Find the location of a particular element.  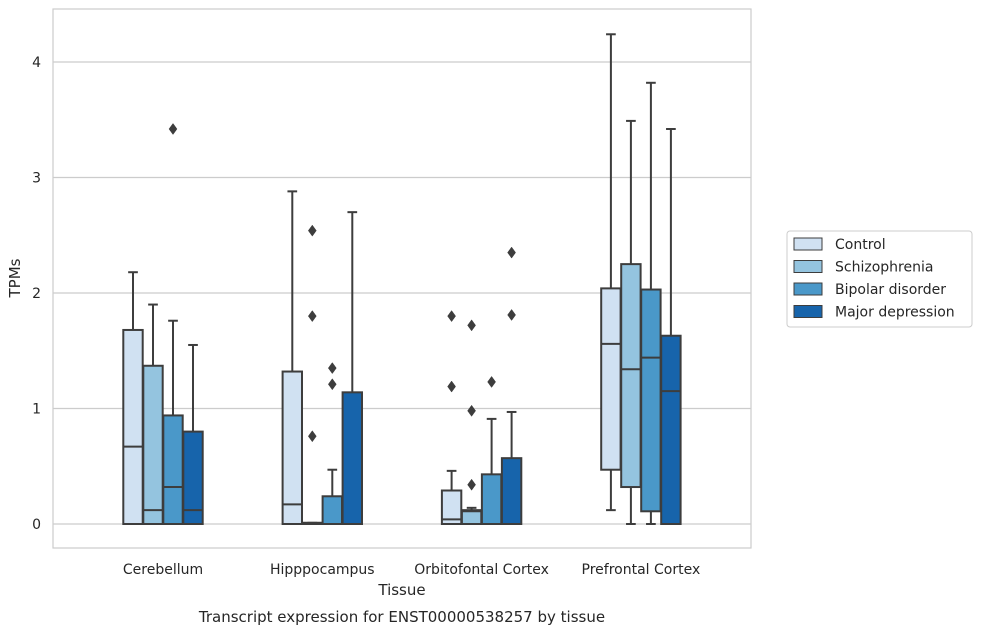

y-tick-label: 3 is located at coordinates (36, 179).